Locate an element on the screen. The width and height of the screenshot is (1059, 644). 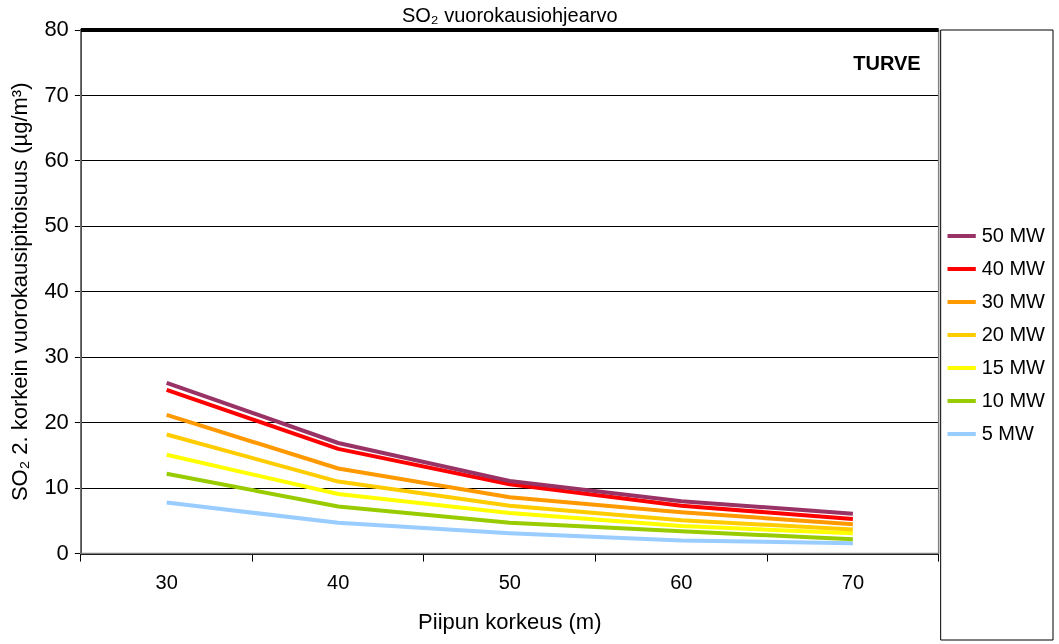
y-tick-label: 10 is located at coordinates (56, 487).